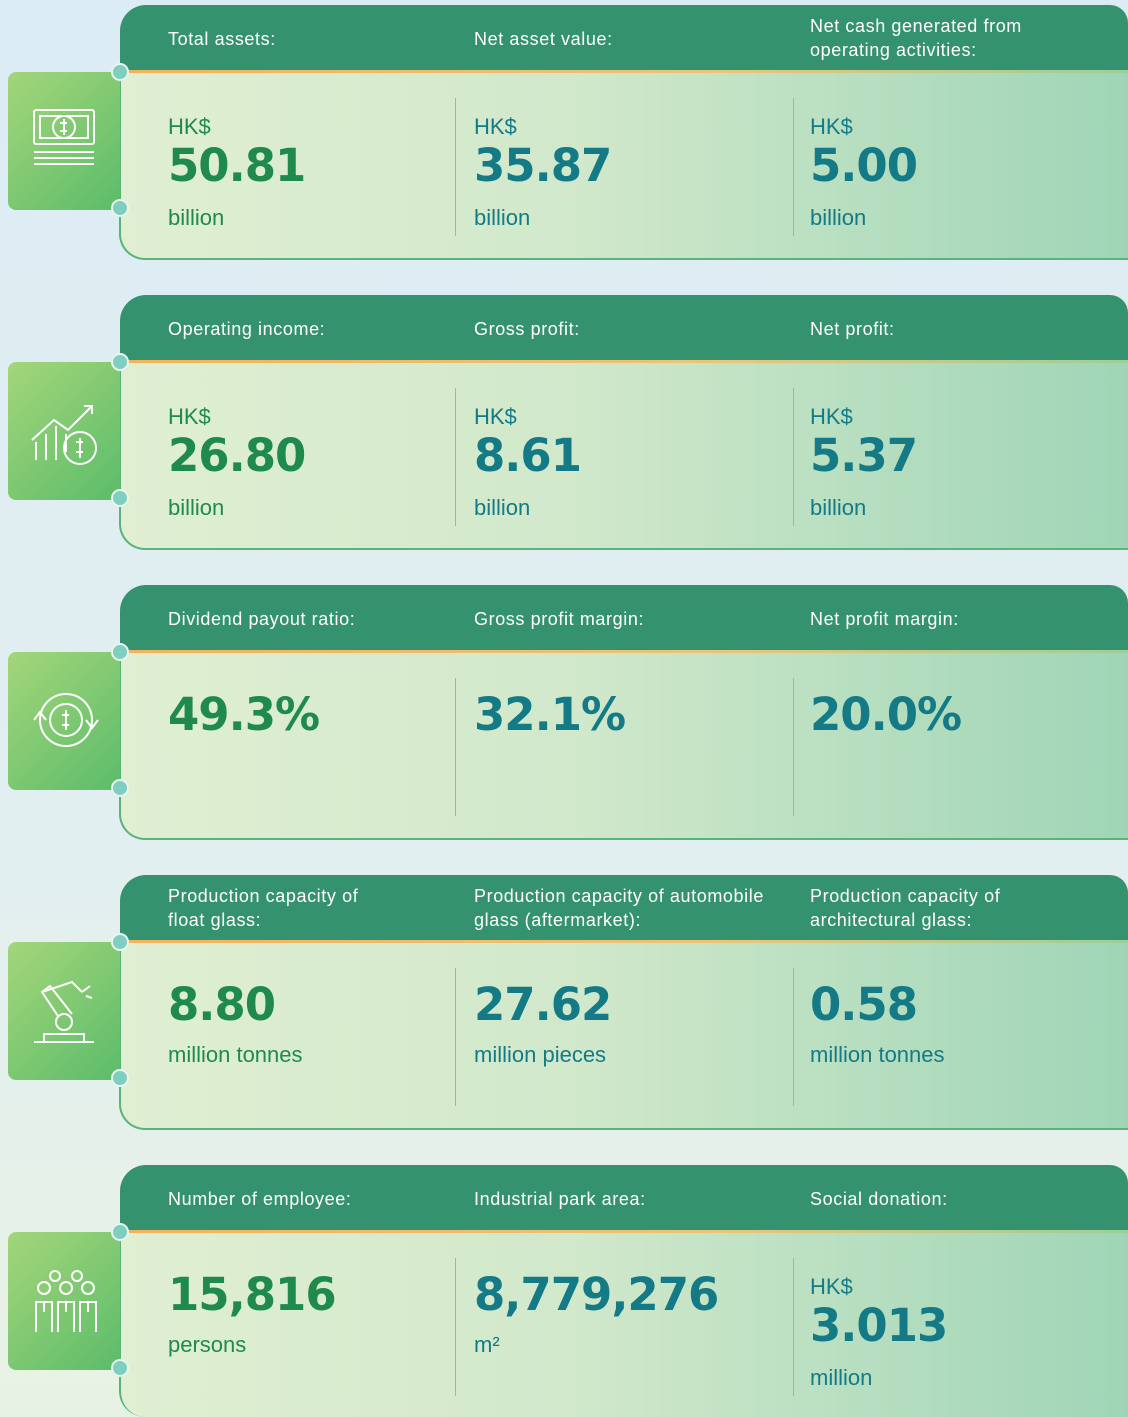 This screenshot has width=1128, height=1417. I want to click on metric-label: Dividend payout ratio:, so click(262, 619).